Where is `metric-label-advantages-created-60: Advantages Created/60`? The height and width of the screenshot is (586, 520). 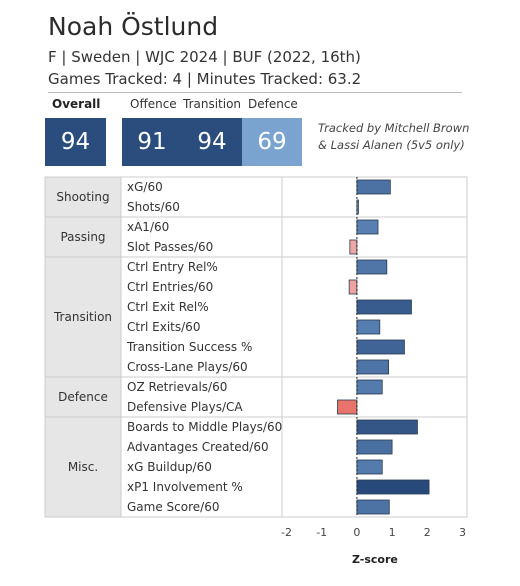 metric-label-advantages-created-60: Advantages Created/60 is located at coordinates (198, 447).